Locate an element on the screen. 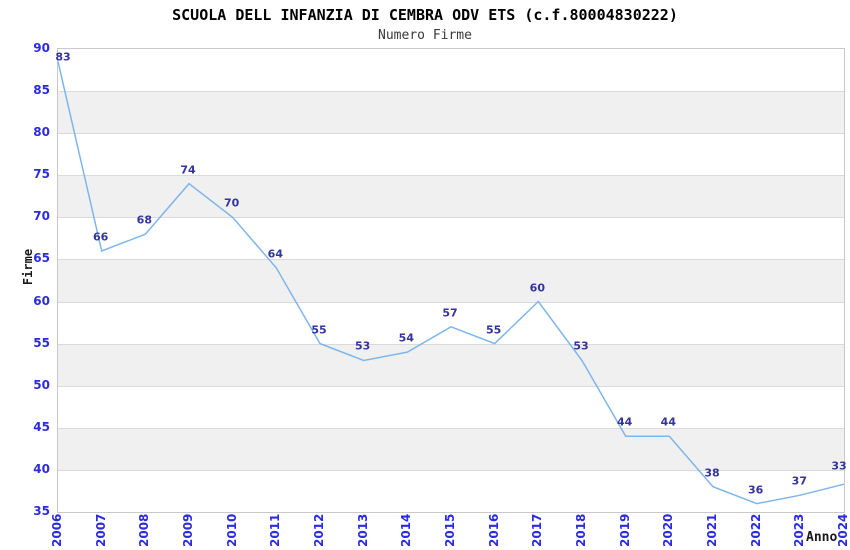 The height and width of the screenshot is (550, 850). x-tick-label: 2022 is located at coordinates (755, 530).